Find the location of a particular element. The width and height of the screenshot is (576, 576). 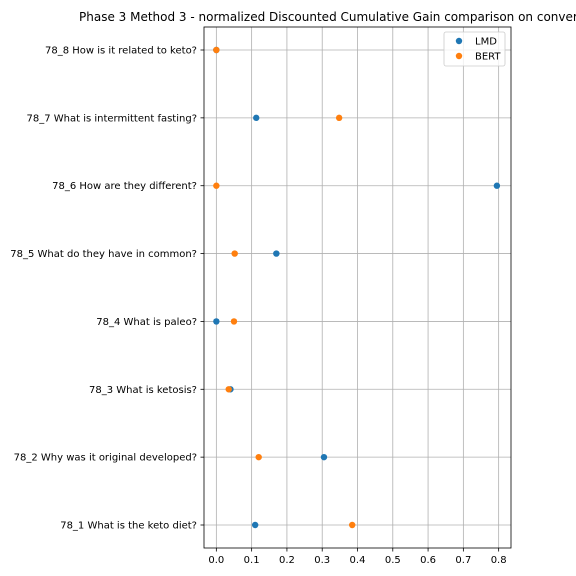

legend-marker-lmd is located at coordinates (459, 41).